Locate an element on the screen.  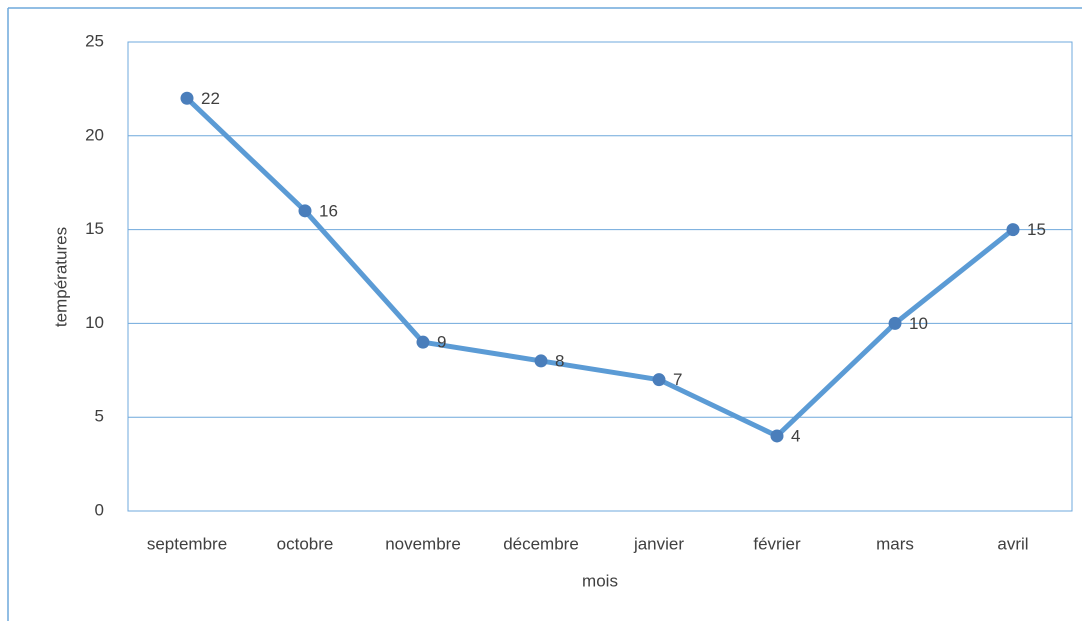
data-label: 4 is located at coordinates (795, 435).